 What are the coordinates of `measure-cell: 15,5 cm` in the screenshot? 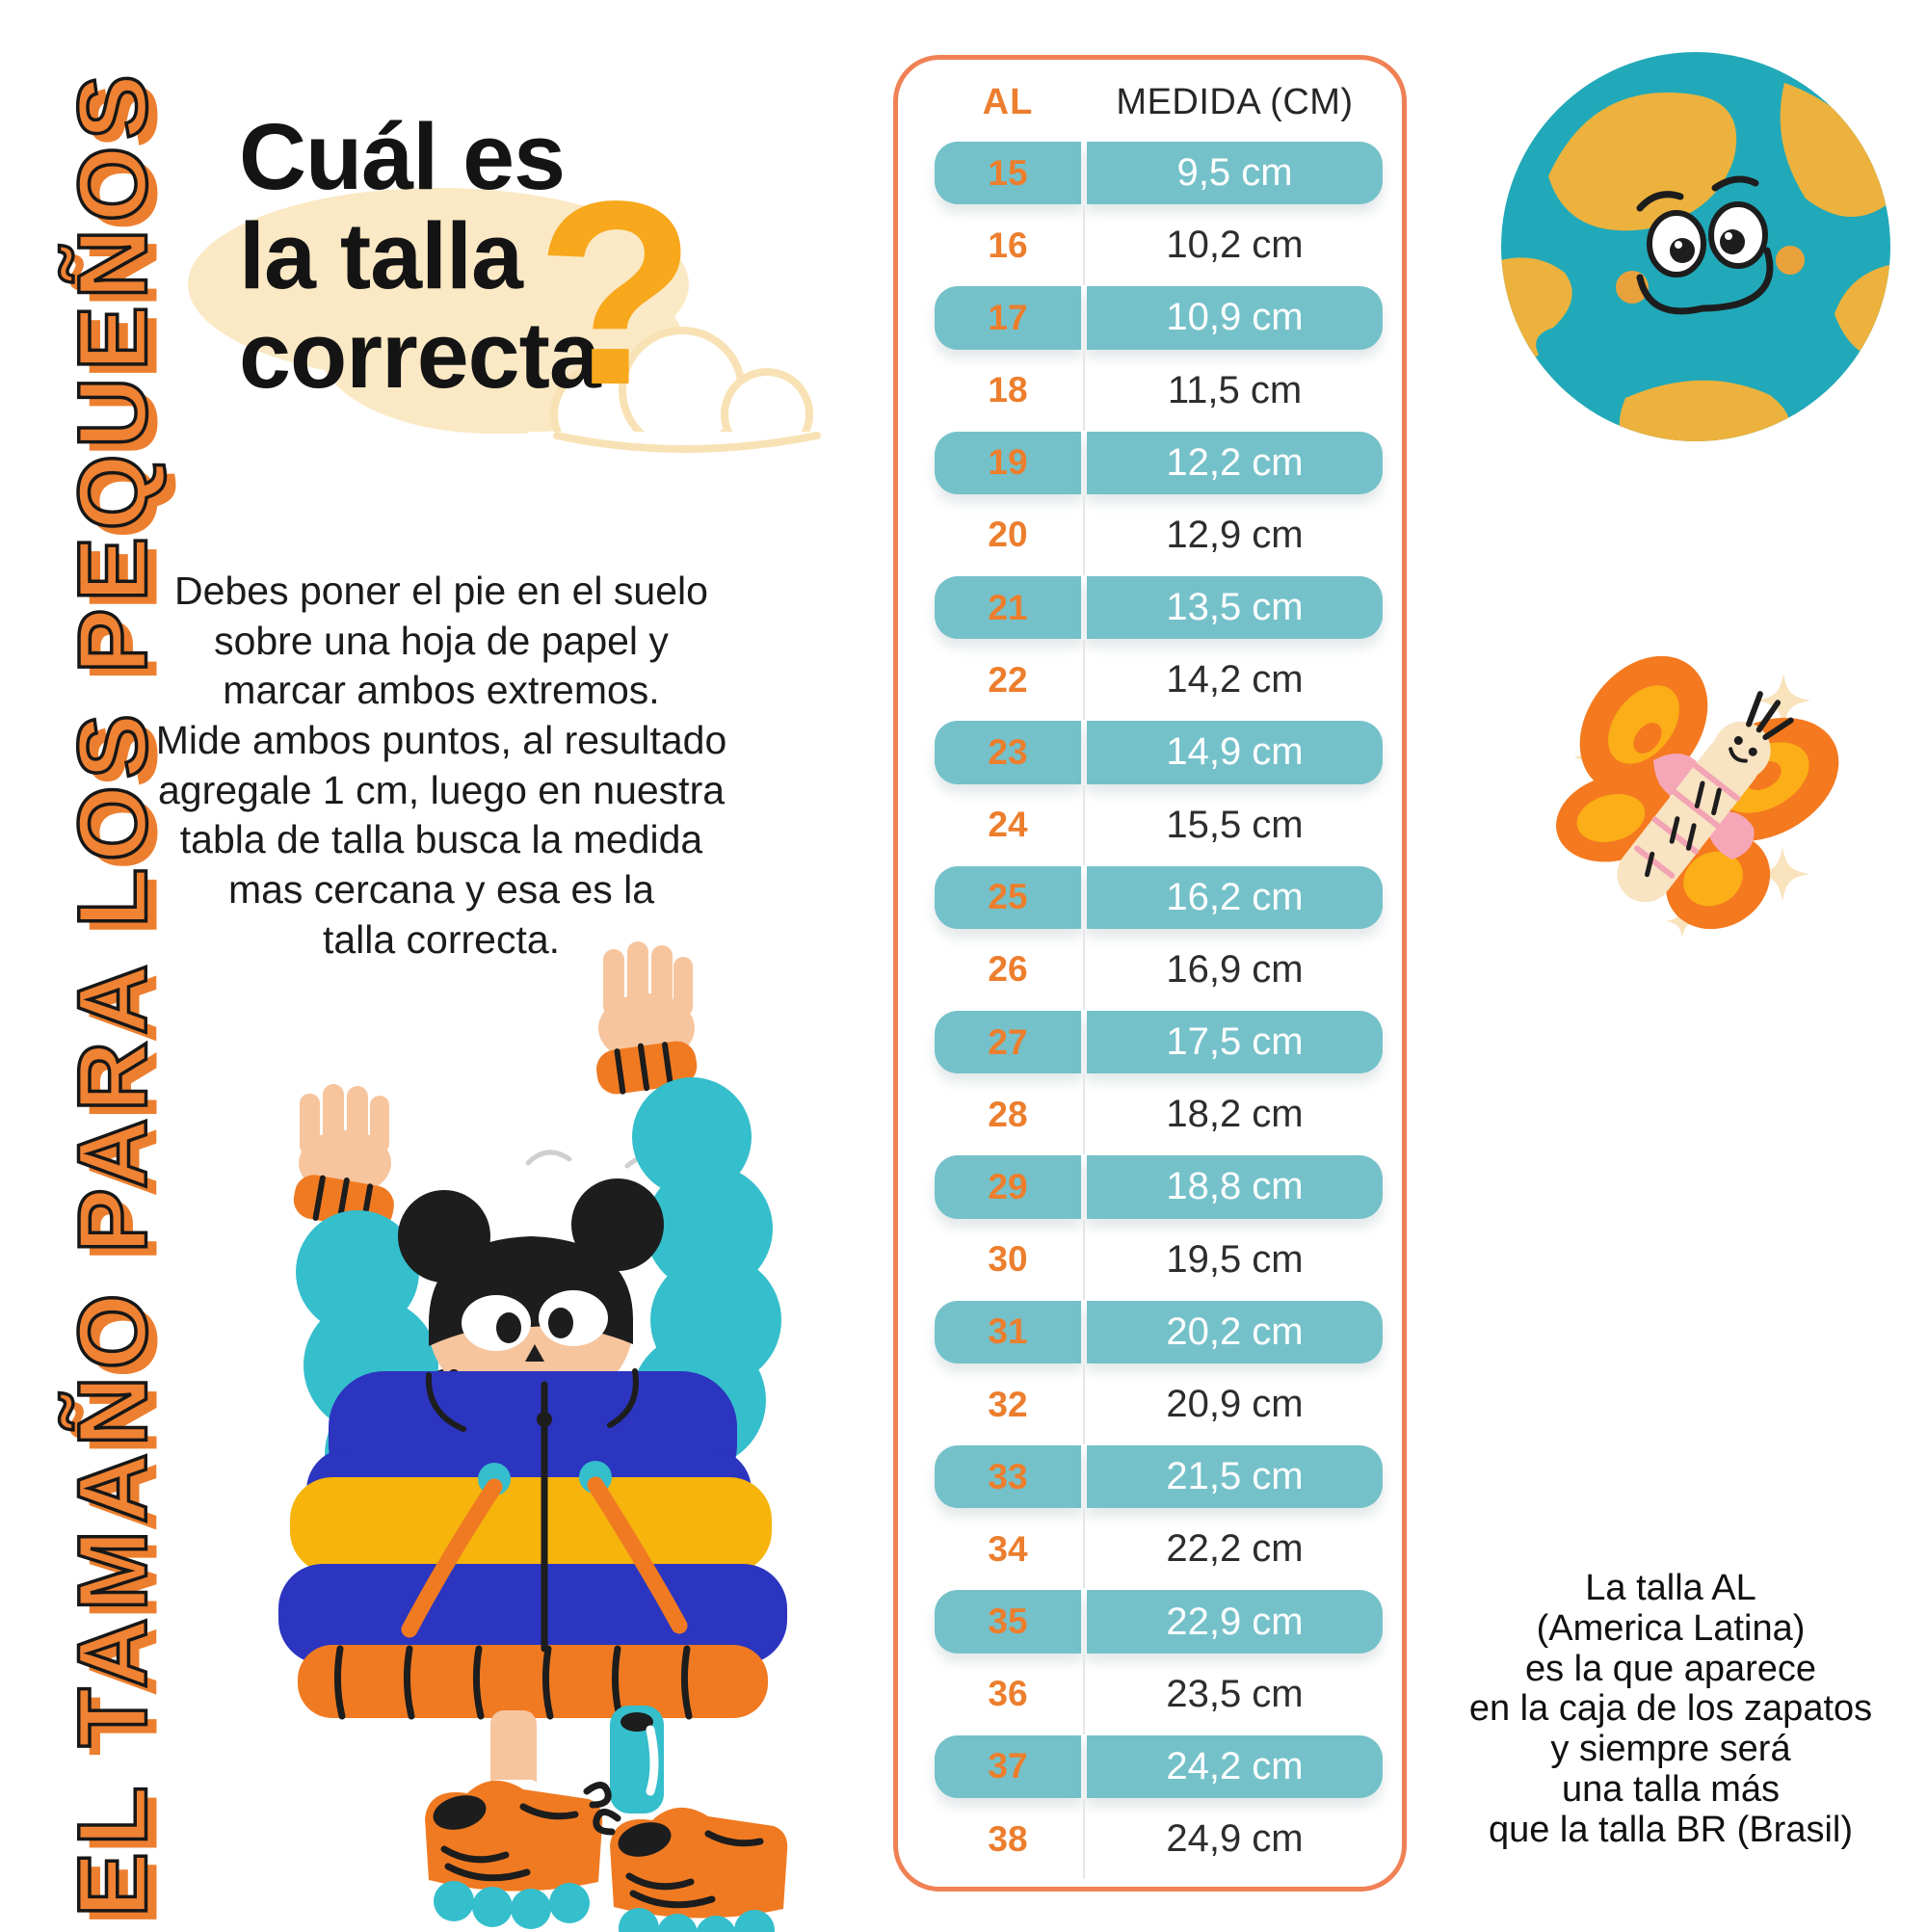 It's located at (1235, 824).